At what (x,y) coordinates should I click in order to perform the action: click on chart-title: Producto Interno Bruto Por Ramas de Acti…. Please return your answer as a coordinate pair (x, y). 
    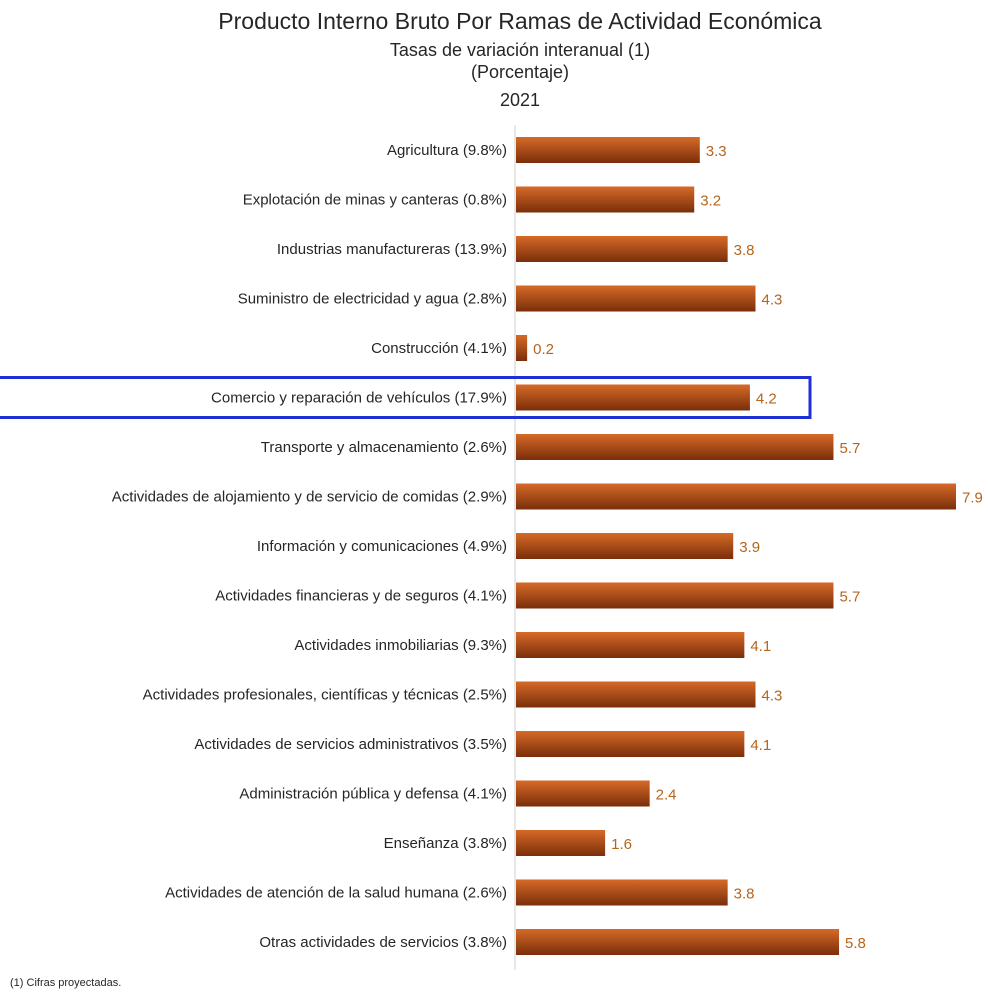
    Looking at the image, I should click on (520, 21).